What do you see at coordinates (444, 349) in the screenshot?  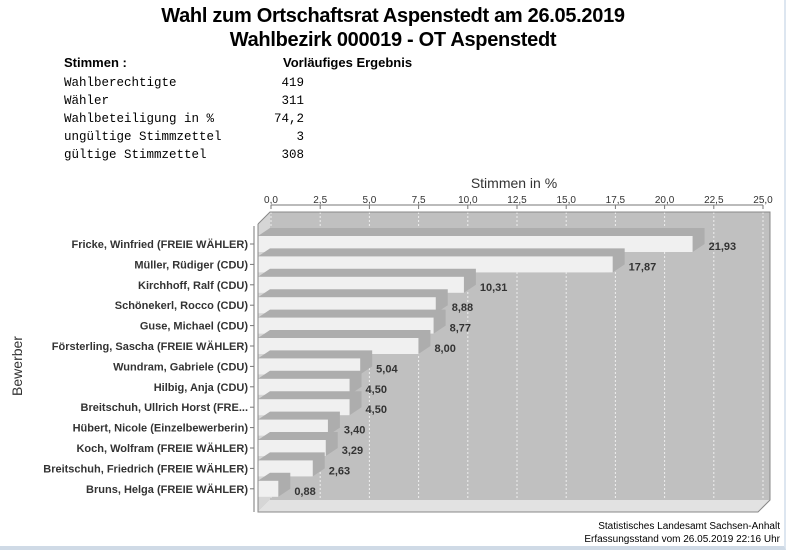 I see `data-label: 8,00` at bounding box center [444, 349].